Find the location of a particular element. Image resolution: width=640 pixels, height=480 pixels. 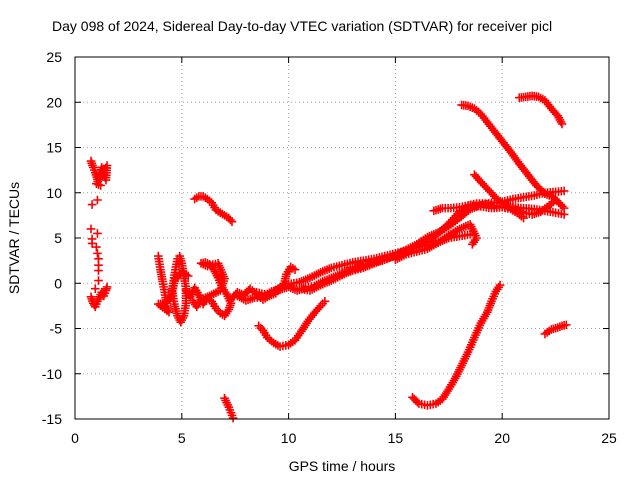

x-tick-label: 25 is located at coordinates (609, 438).